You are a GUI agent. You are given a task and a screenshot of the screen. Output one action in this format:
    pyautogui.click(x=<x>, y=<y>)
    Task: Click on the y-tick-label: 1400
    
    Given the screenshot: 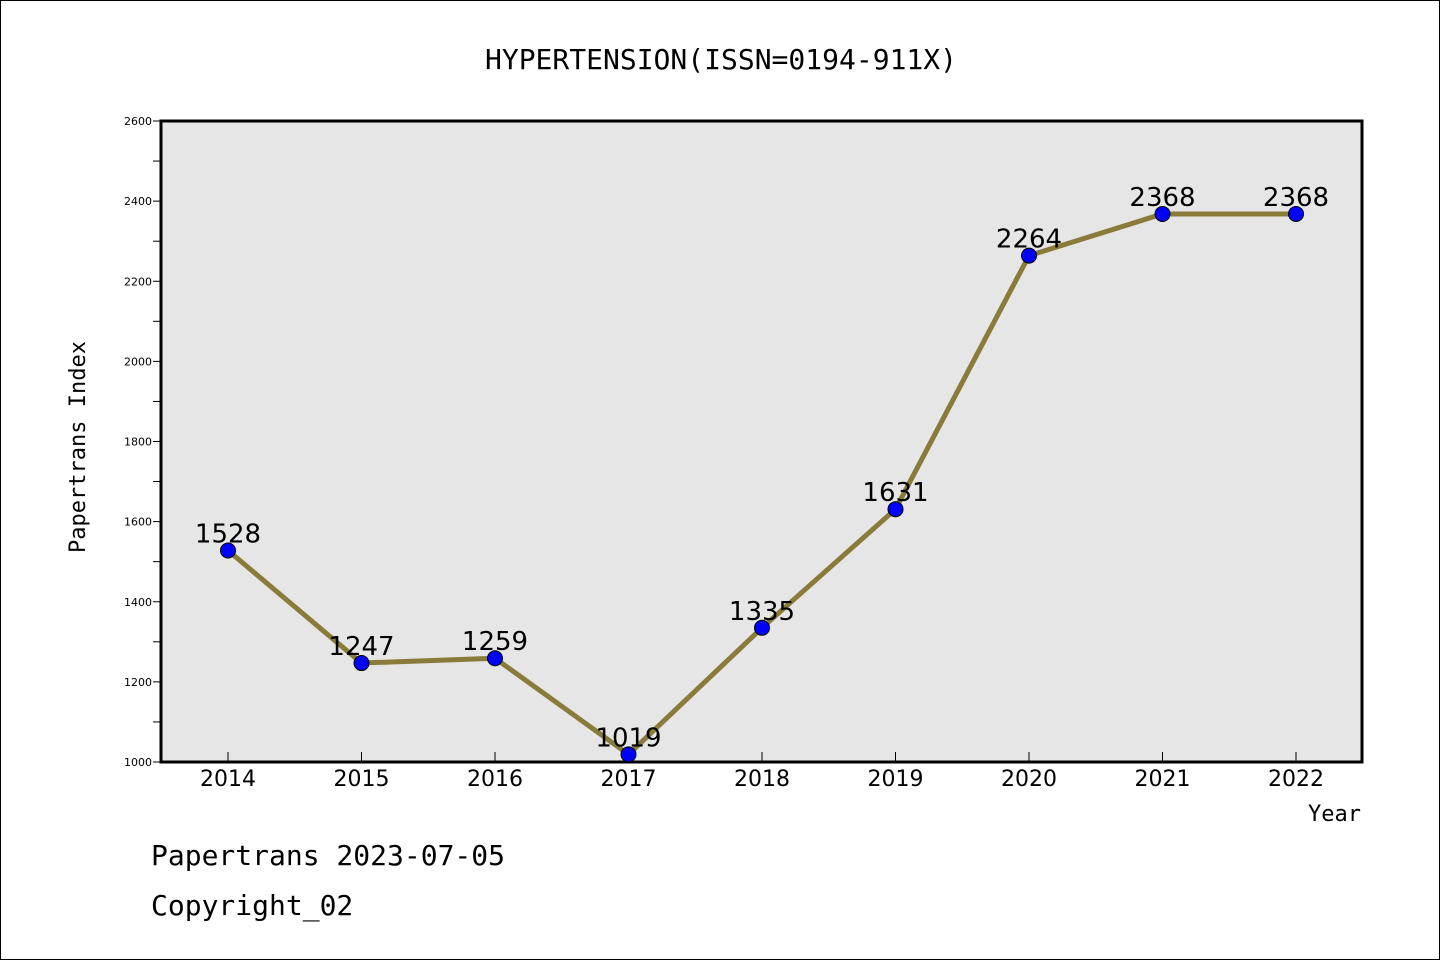 What is the action you would take?
    pyautogui.click(x=138, y=602)
    